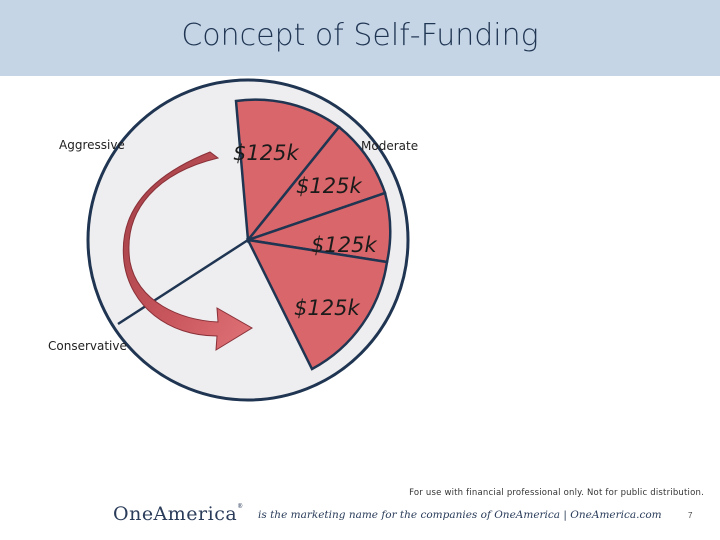 This screenshot has width=720, height=540. I want to click on oneamerica-logo: OneAmerica®, so click(178, 514).